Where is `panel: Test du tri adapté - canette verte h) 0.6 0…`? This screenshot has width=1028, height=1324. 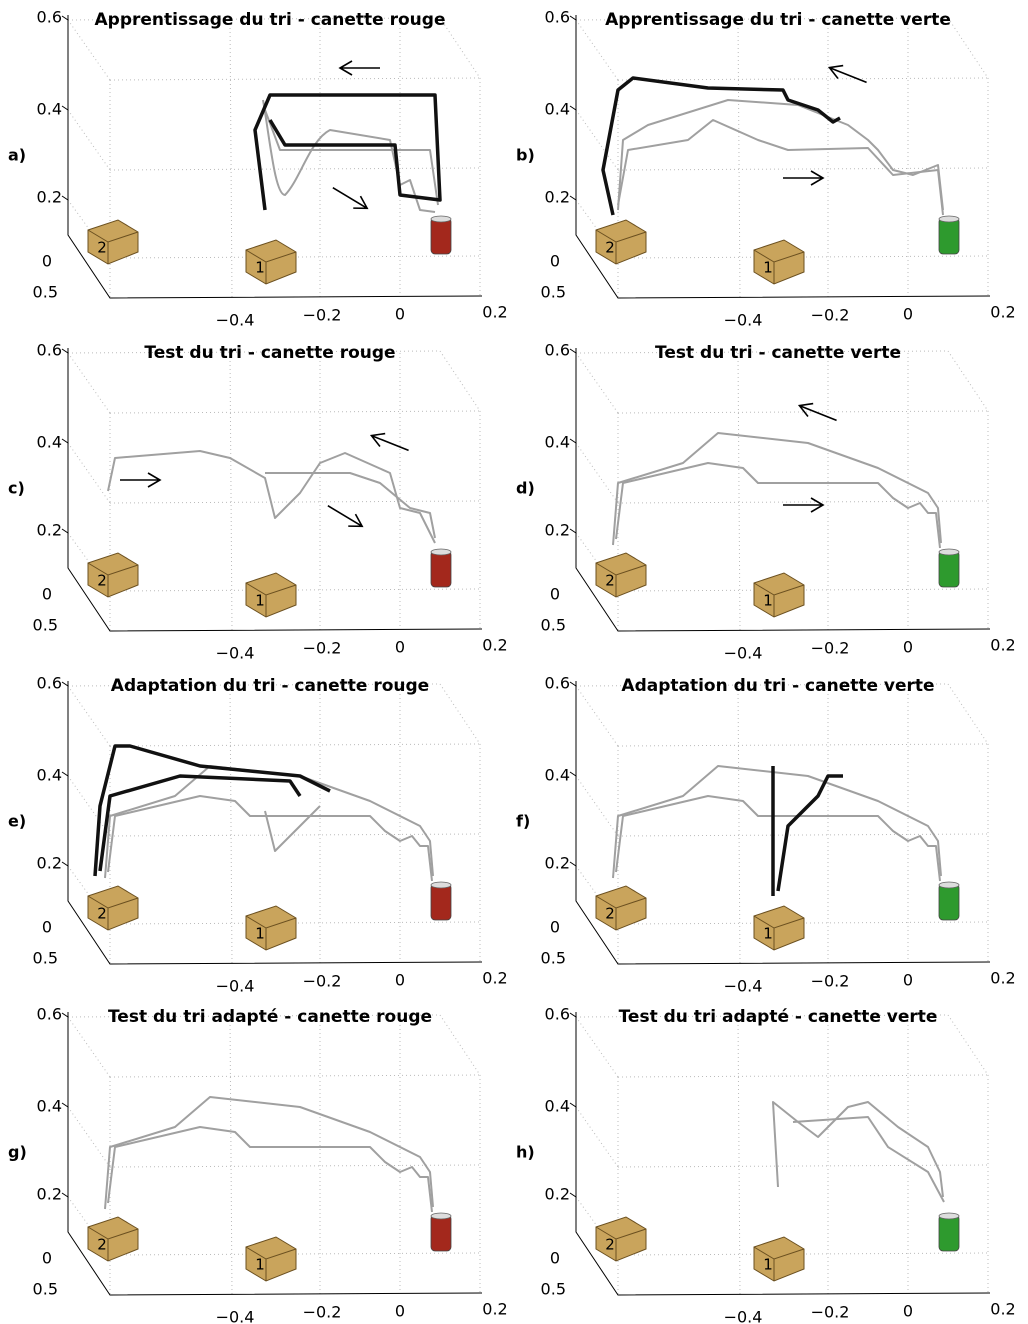 panel: Test du tri adapté - canette verte h) 0.6 0… is located at coordinates (766, 1164).